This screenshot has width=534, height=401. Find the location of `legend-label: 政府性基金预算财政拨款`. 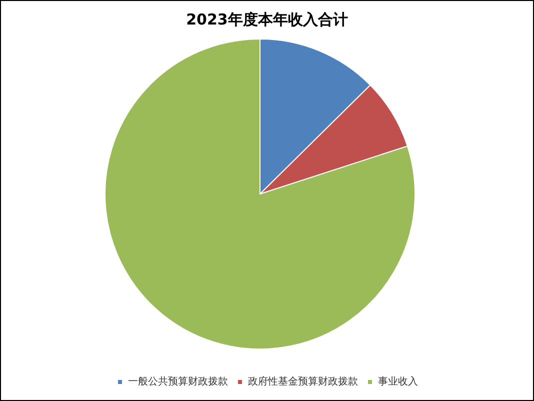

legend-label: 政府性基金预算财政拨款 is located at coordinates (303, 382).